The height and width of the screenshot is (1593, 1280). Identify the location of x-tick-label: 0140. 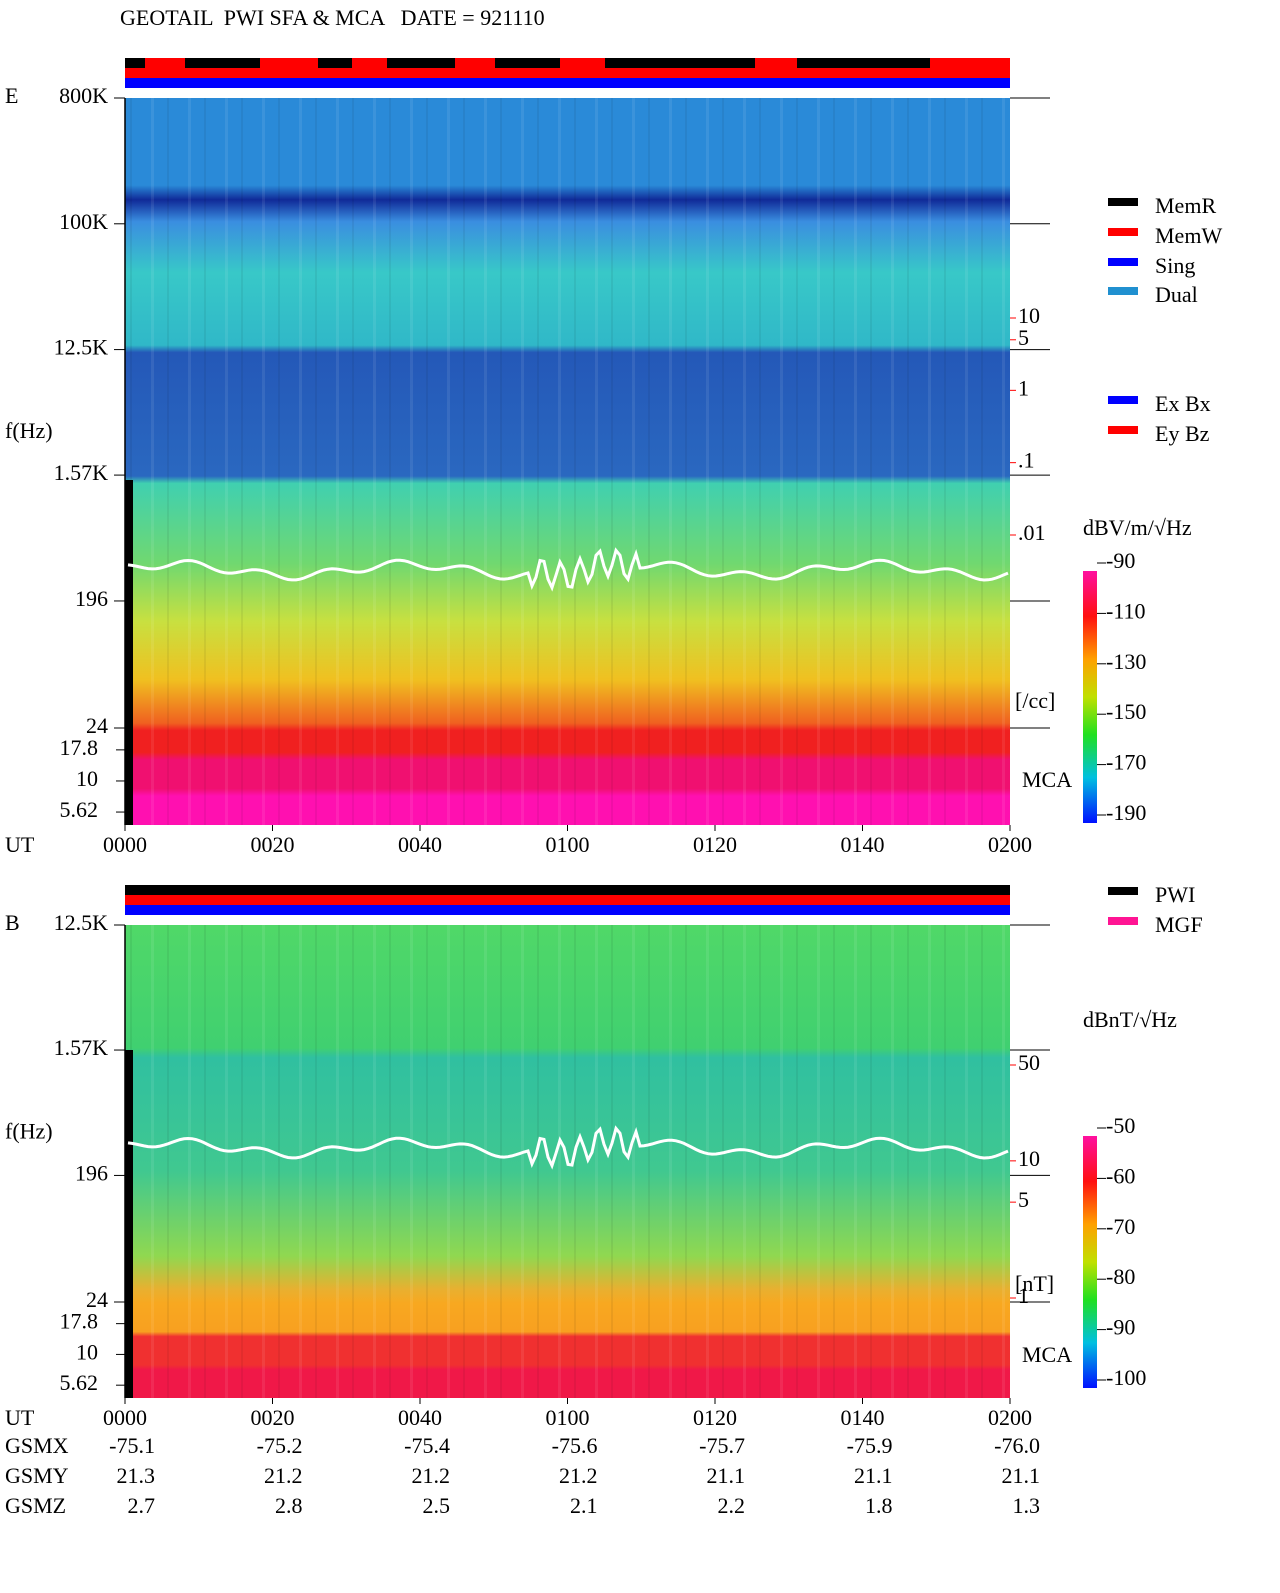
(863, 844).